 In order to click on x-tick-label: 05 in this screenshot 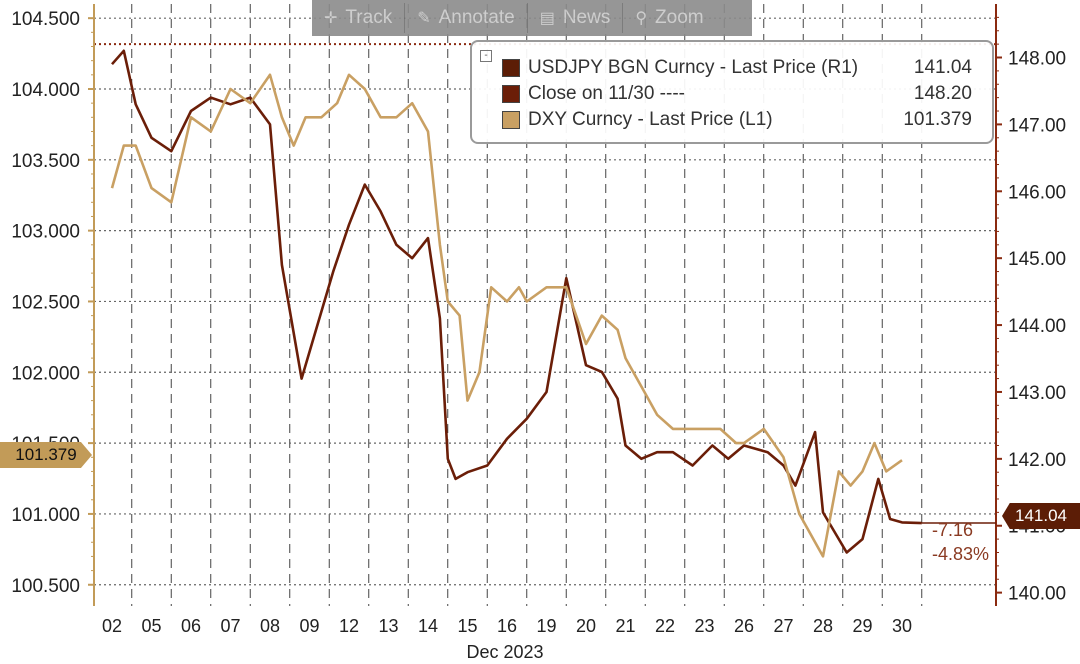, I will do `click(151, 626)`.